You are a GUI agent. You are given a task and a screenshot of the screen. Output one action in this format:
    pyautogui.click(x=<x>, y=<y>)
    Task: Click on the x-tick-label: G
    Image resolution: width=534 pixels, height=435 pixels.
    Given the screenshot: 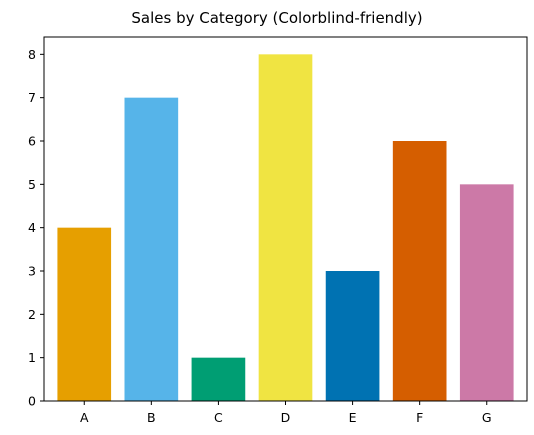 What is the action you would take?
    pyautogui.click(x=487, y=417)
    